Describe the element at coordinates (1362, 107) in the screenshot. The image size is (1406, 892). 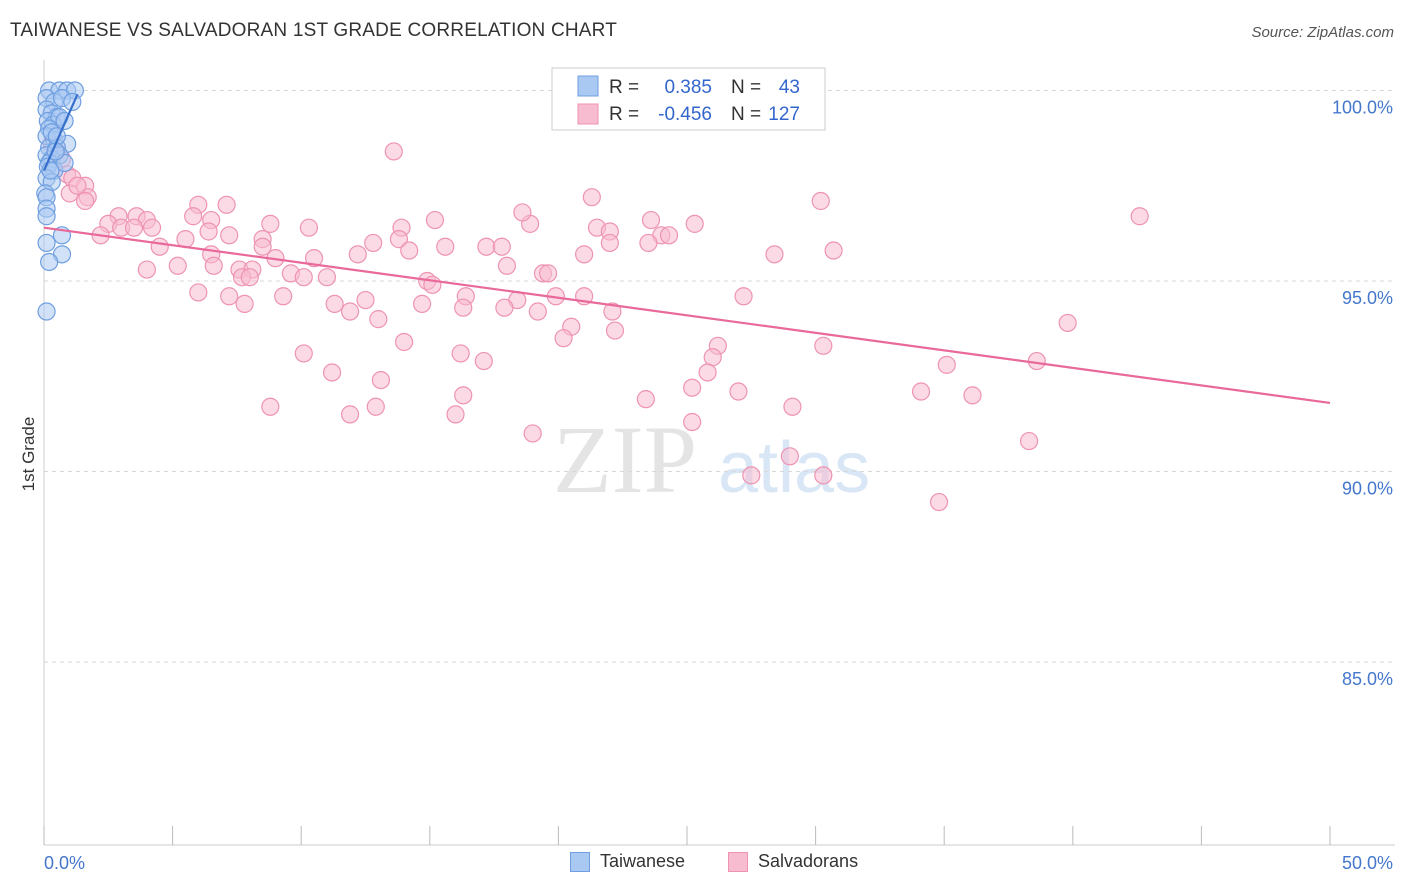
I see `y-tick-label: 100.0%` at that location.